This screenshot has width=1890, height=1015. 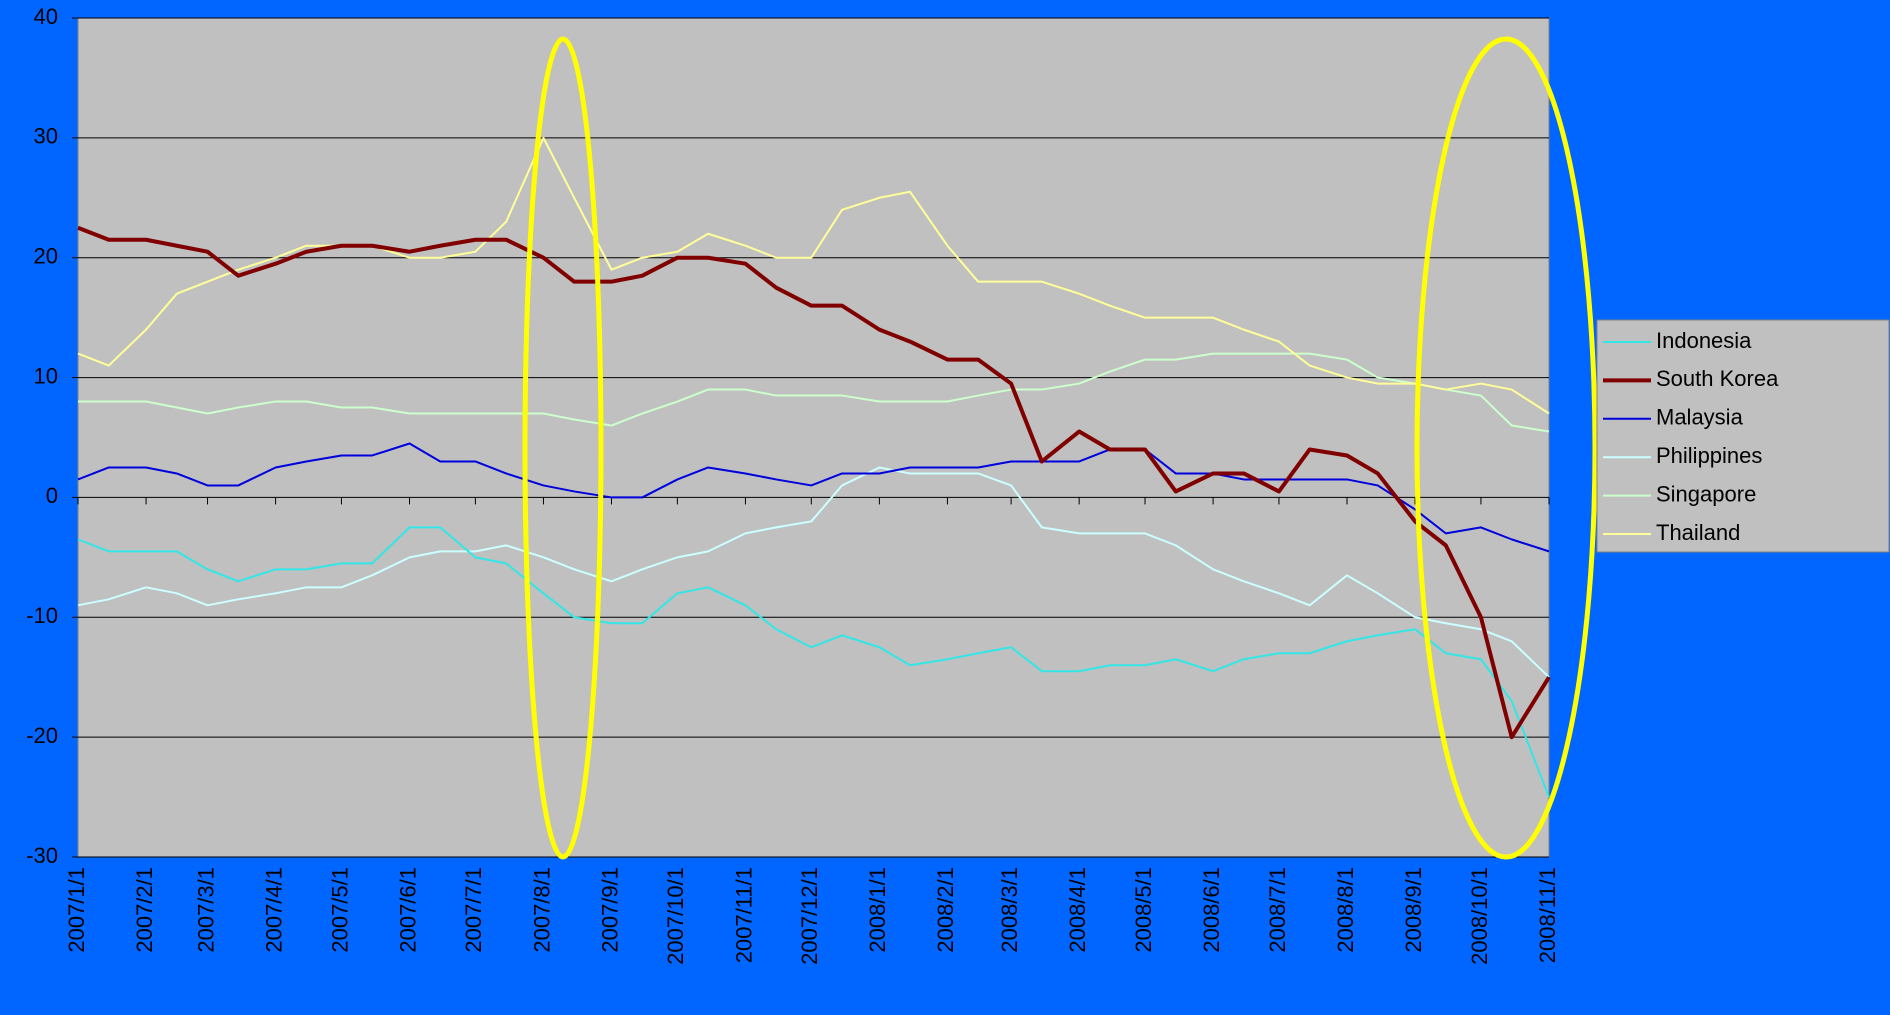 What do you see at coordinates (1709, 455) in the screenshot?
I see `legend-label: Philippines` at bounding box center [1709, 455].